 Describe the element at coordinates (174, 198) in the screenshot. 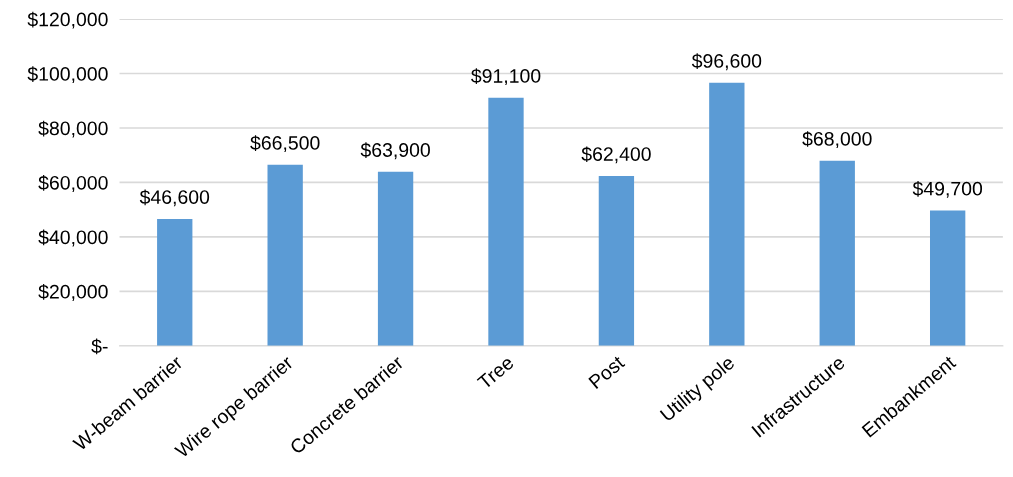

I see `data-label: $46,600` at that location.